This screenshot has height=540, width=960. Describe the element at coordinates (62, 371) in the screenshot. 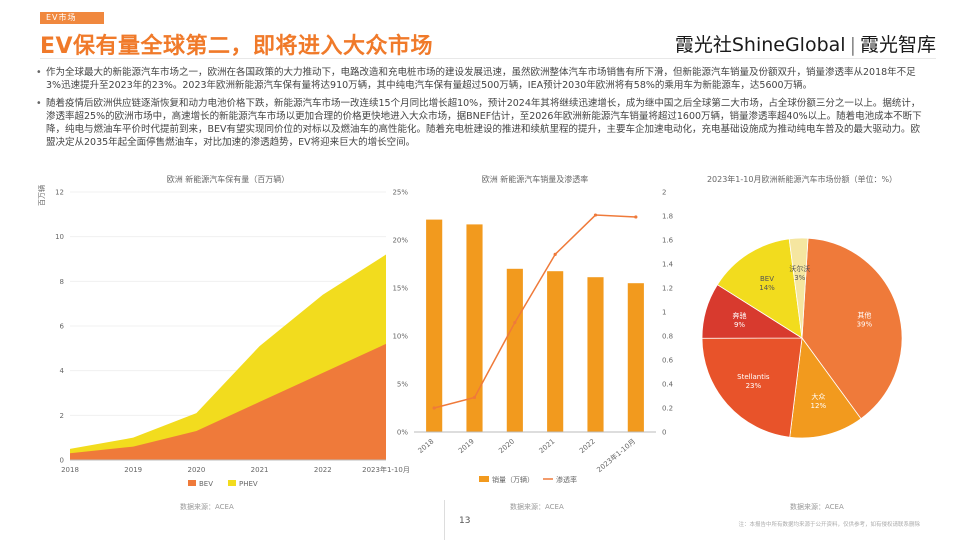

I see `area-ytick: 4` at that location.